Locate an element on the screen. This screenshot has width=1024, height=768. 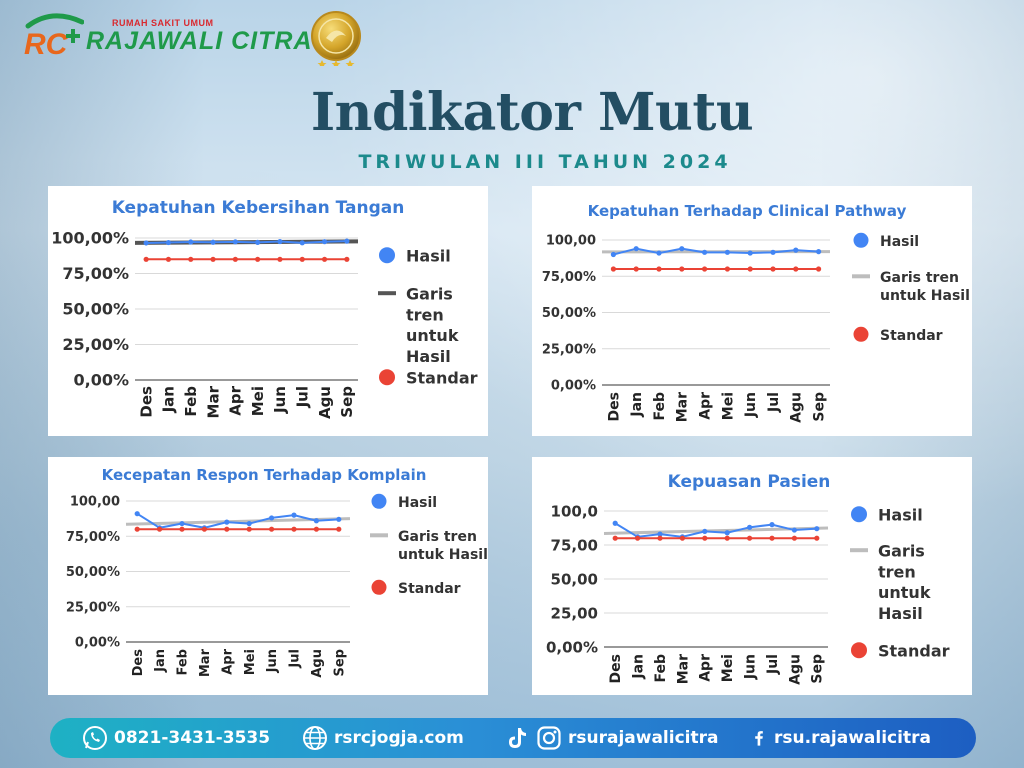
contact-phone: 0821-3431-3535 is located at coordinates (176, 738).